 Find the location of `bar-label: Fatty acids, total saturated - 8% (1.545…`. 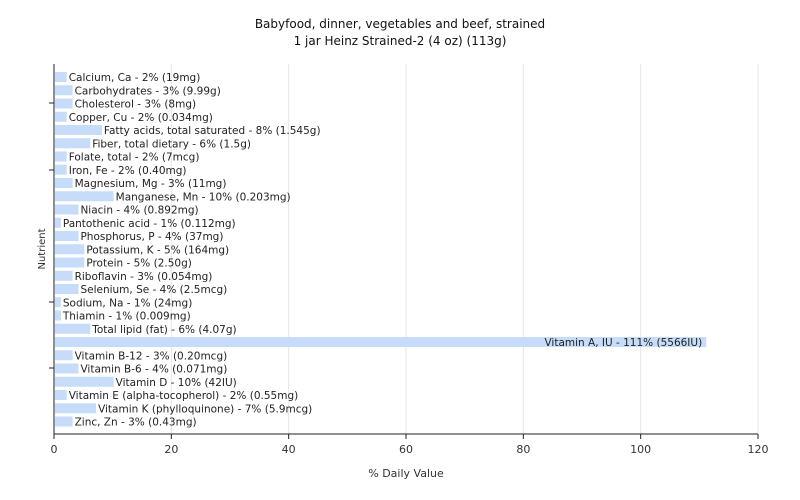

bar-label: Fatty acids, total saturated - 8% (1.545… is located at coordinates (212, 131).